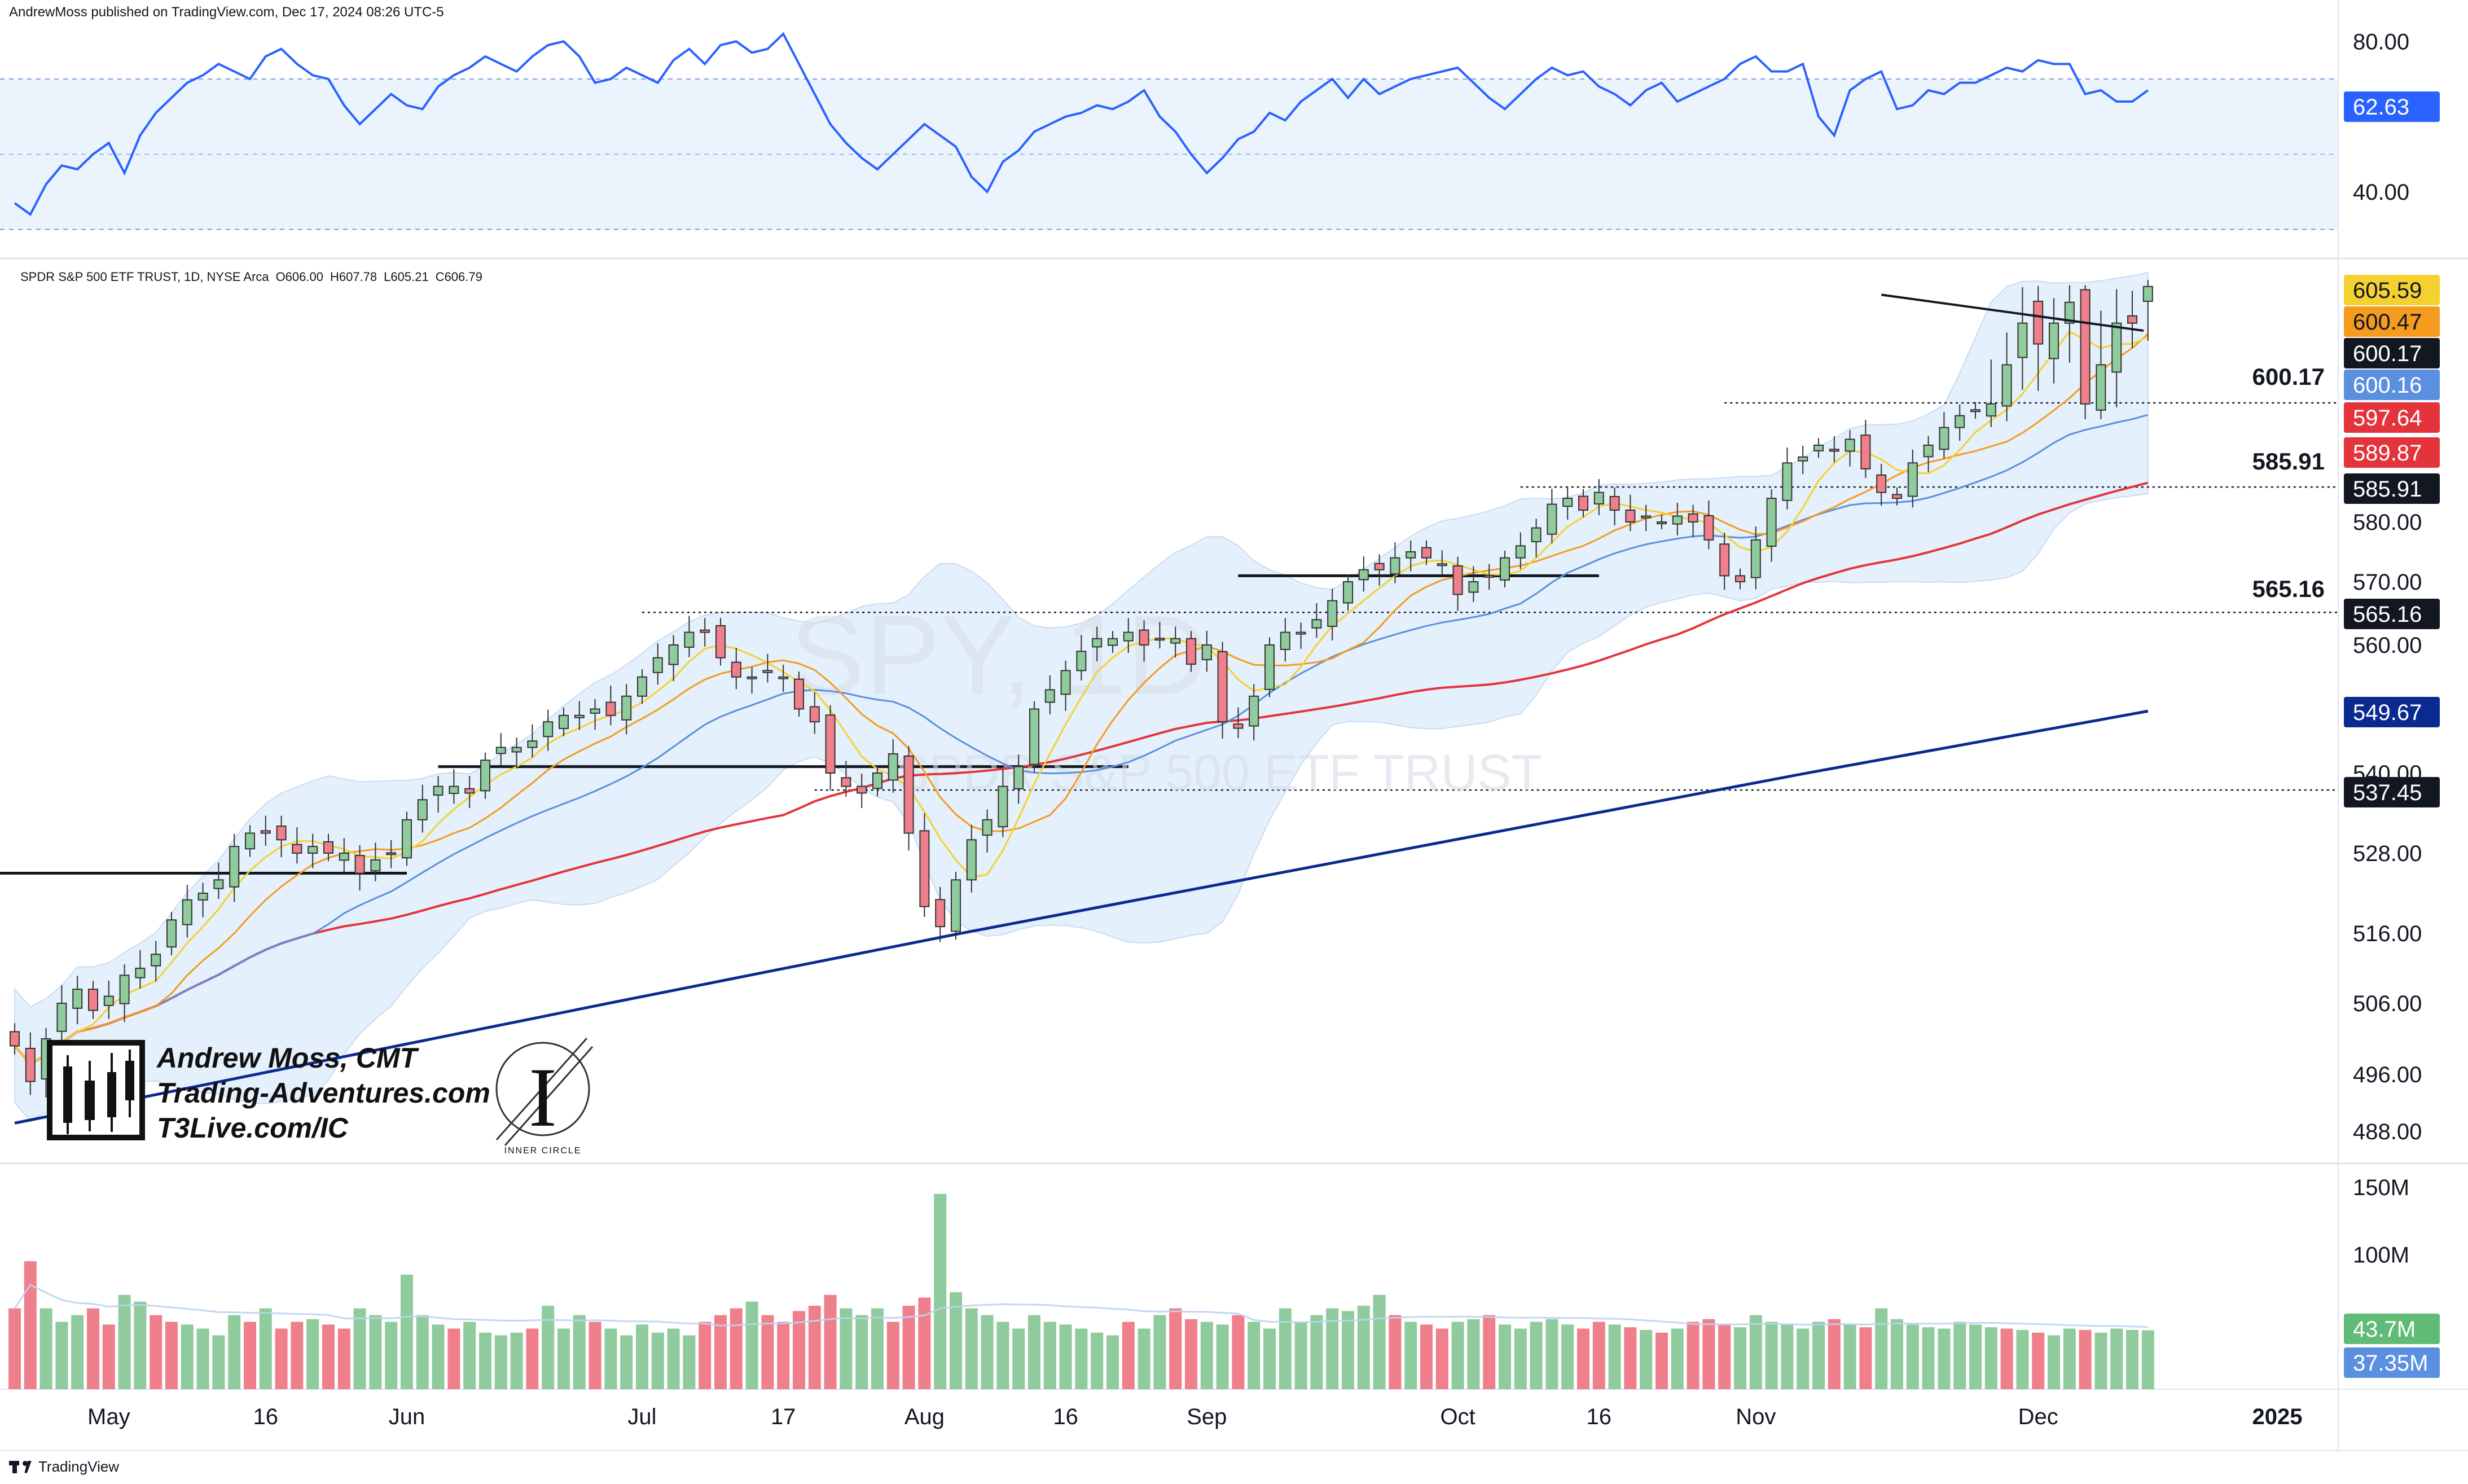  What do you see at coordinates (2392, 107) in the screenshot?
I see `rsi-current-badge: 62.63` at bounding box center [2392, 107].